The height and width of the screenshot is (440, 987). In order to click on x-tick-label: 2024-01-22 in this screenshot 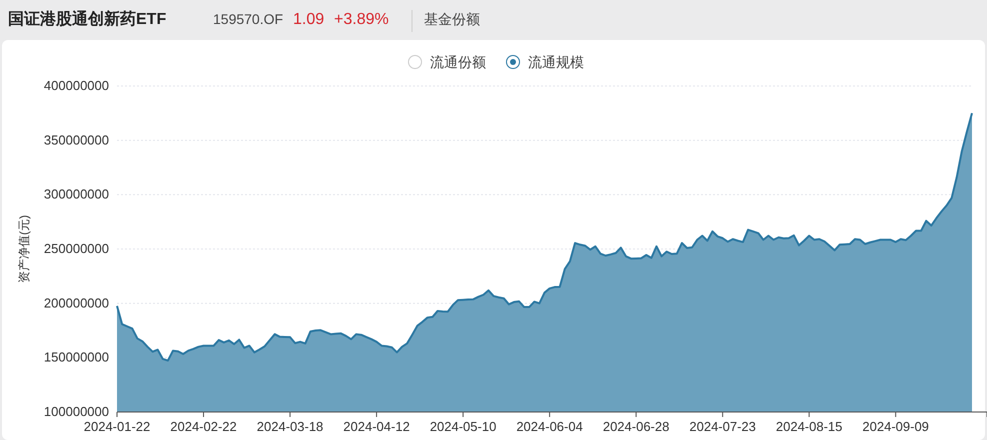, I will do `click(117, 426)`.